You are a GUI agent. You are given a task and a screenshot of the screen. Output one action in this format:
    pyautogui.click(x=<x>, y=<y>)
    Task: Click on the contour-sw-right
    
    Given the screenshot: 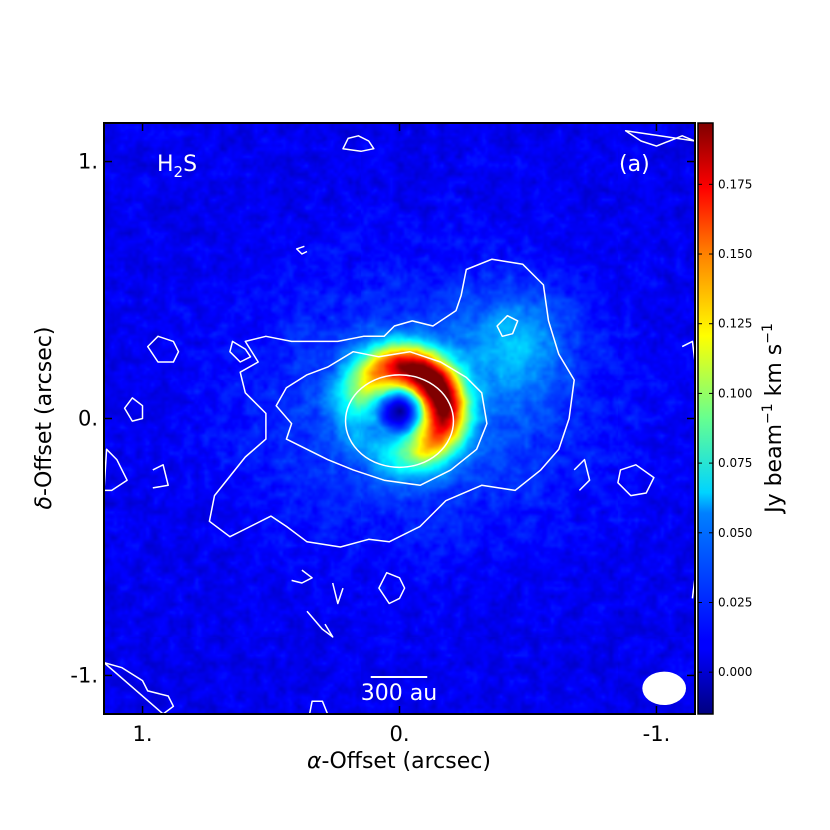 What is the action you would take?
    pyautogui.click(x=582, y=474)
    